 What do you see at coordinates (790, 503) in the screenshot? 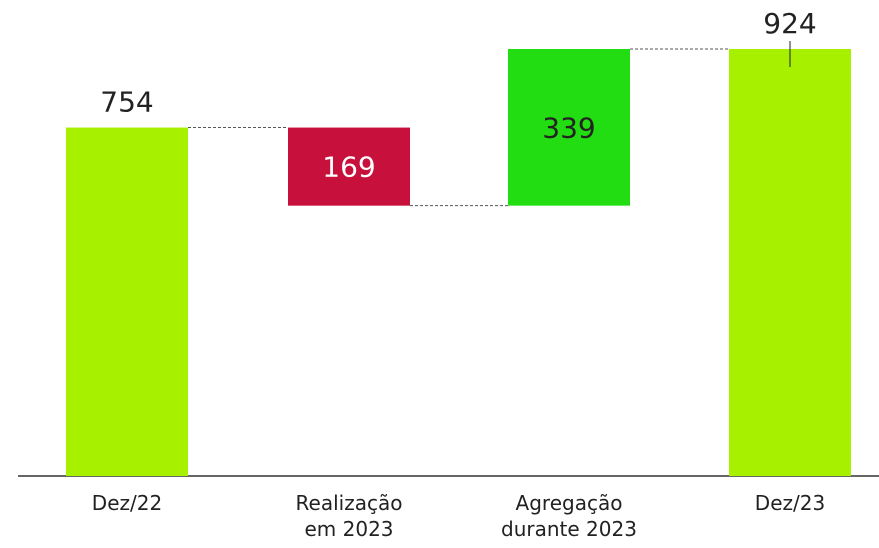
I see `x-tick-label: Dez/23` at bounding box center [790, 503].